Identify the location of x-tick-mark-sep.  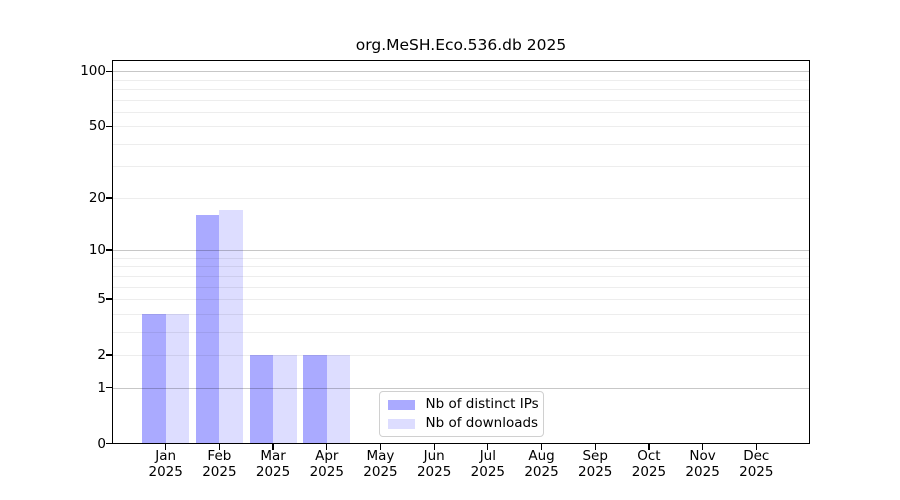
(595, 446).